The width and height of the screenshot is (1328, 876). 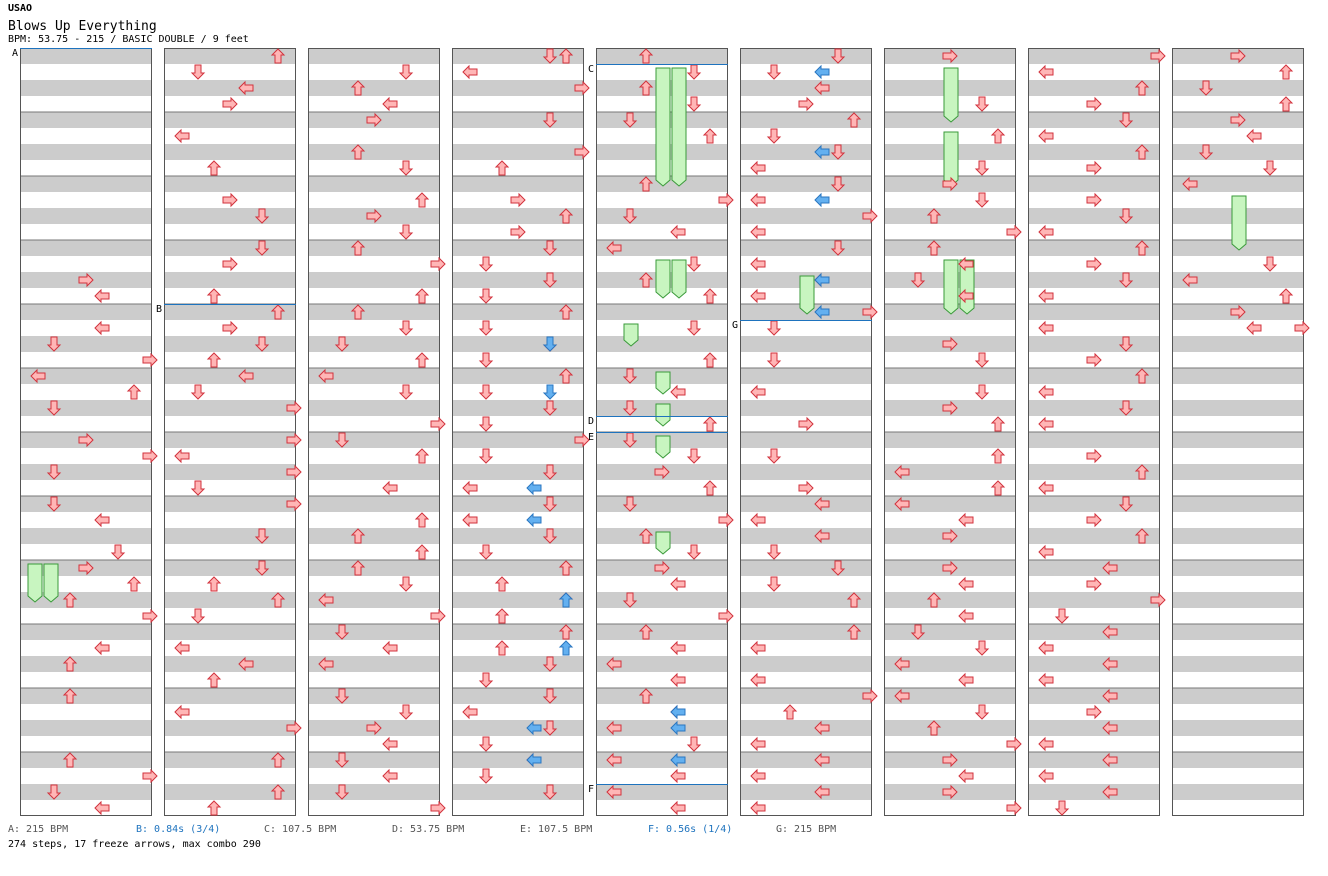 I want to click on chart-column, so click(x=1238, y=432).